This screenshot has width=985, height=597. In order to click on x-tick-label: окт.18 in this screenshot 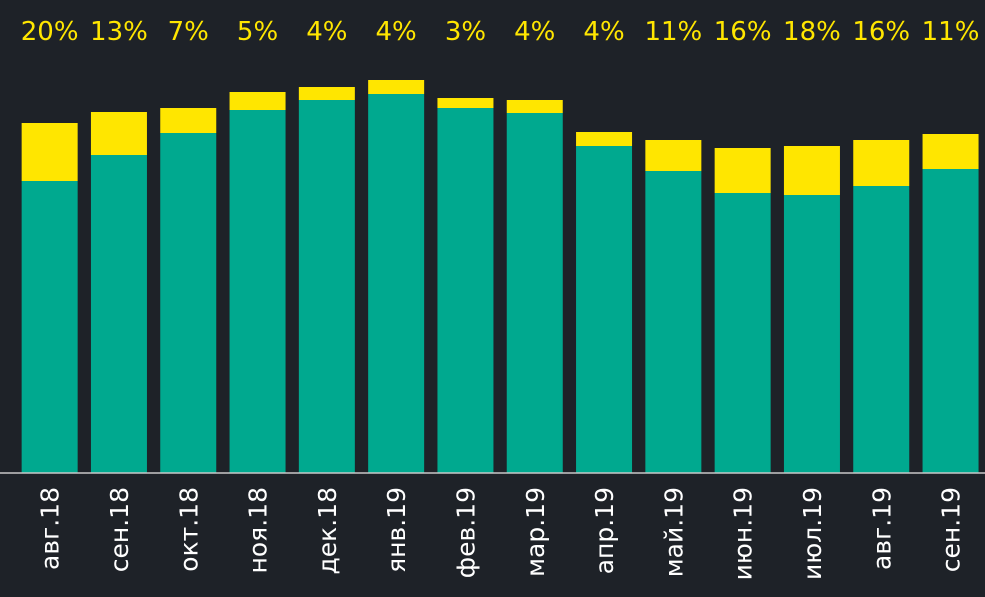, I will do `click(188, 529)`.